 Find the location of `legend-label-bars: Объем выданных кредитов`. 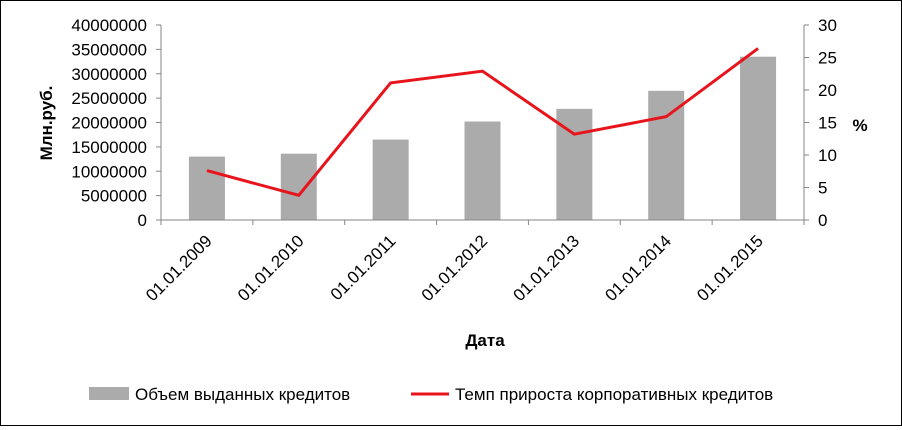

legend-label-bars: Объем выданных кредитов is located at coordinates (242, 394).